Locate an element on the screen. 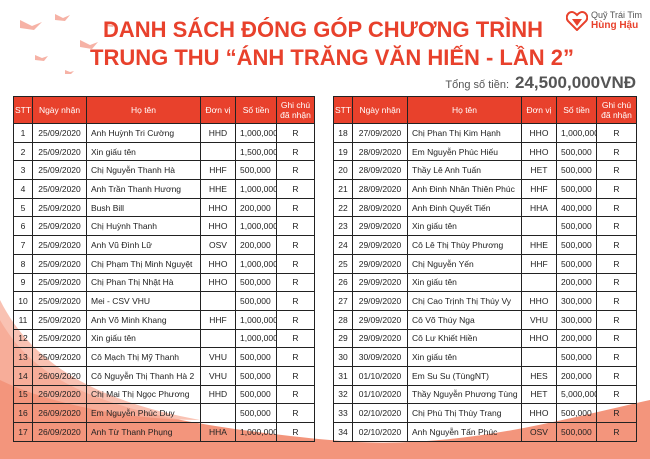 Image resolution: width=650 pixels, height=459 pixels. table-row: 25 29/09/2020 Chị Nguyễn Yến HHF 500,000 R is located at coordinates (485, 263).